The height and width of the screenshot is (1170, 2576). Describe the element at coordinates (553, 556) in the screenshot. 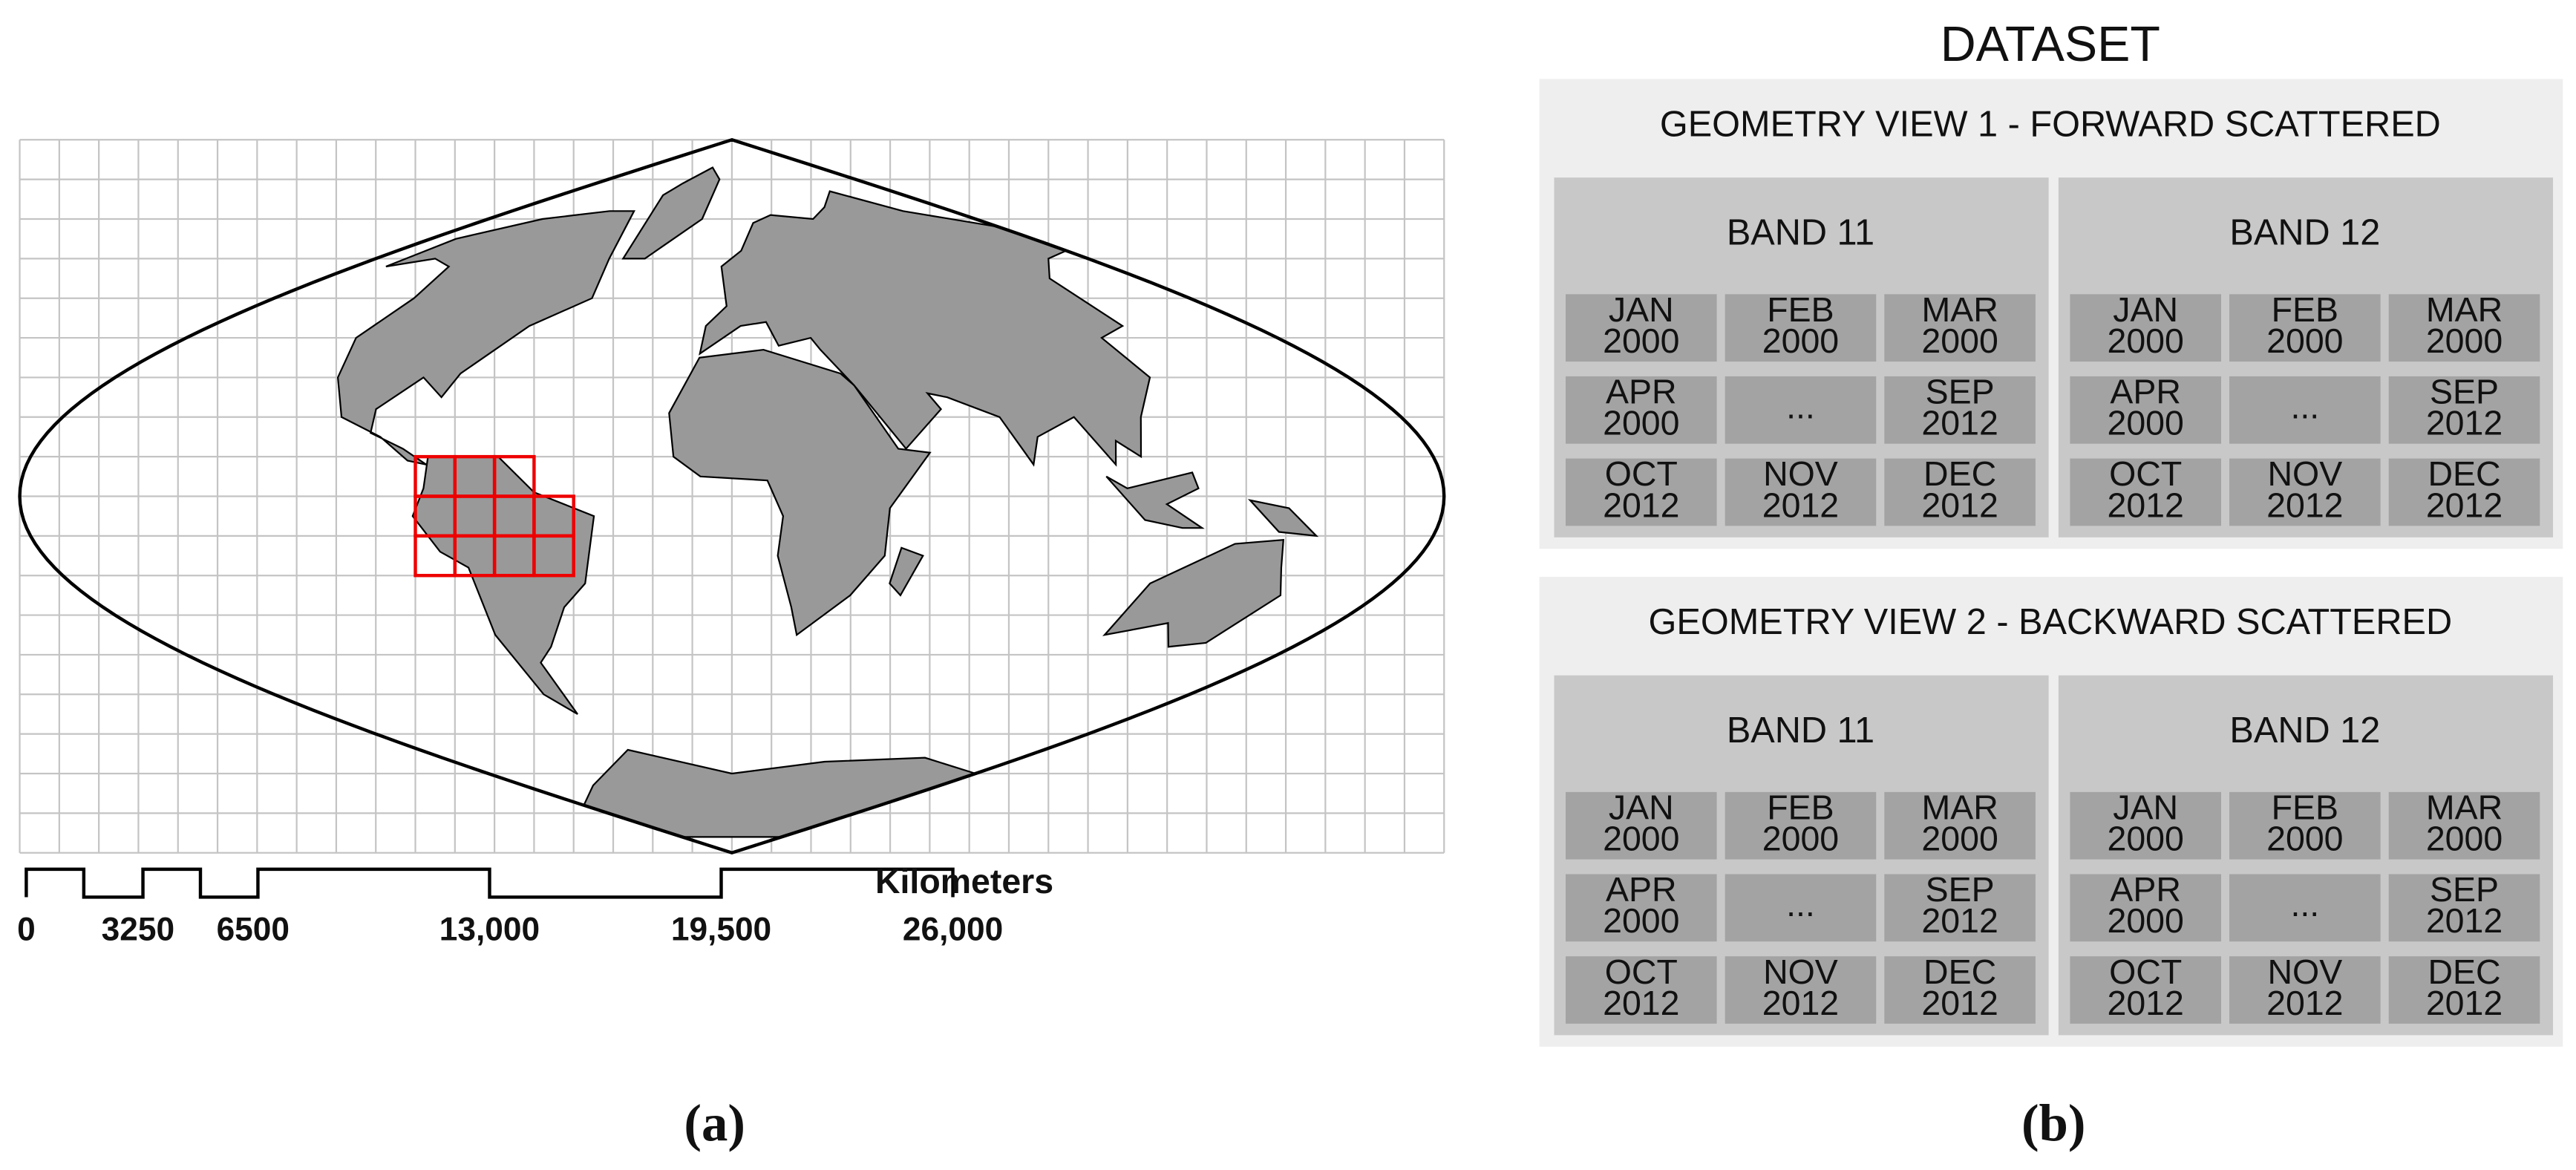

I see `study-tile` at that location.